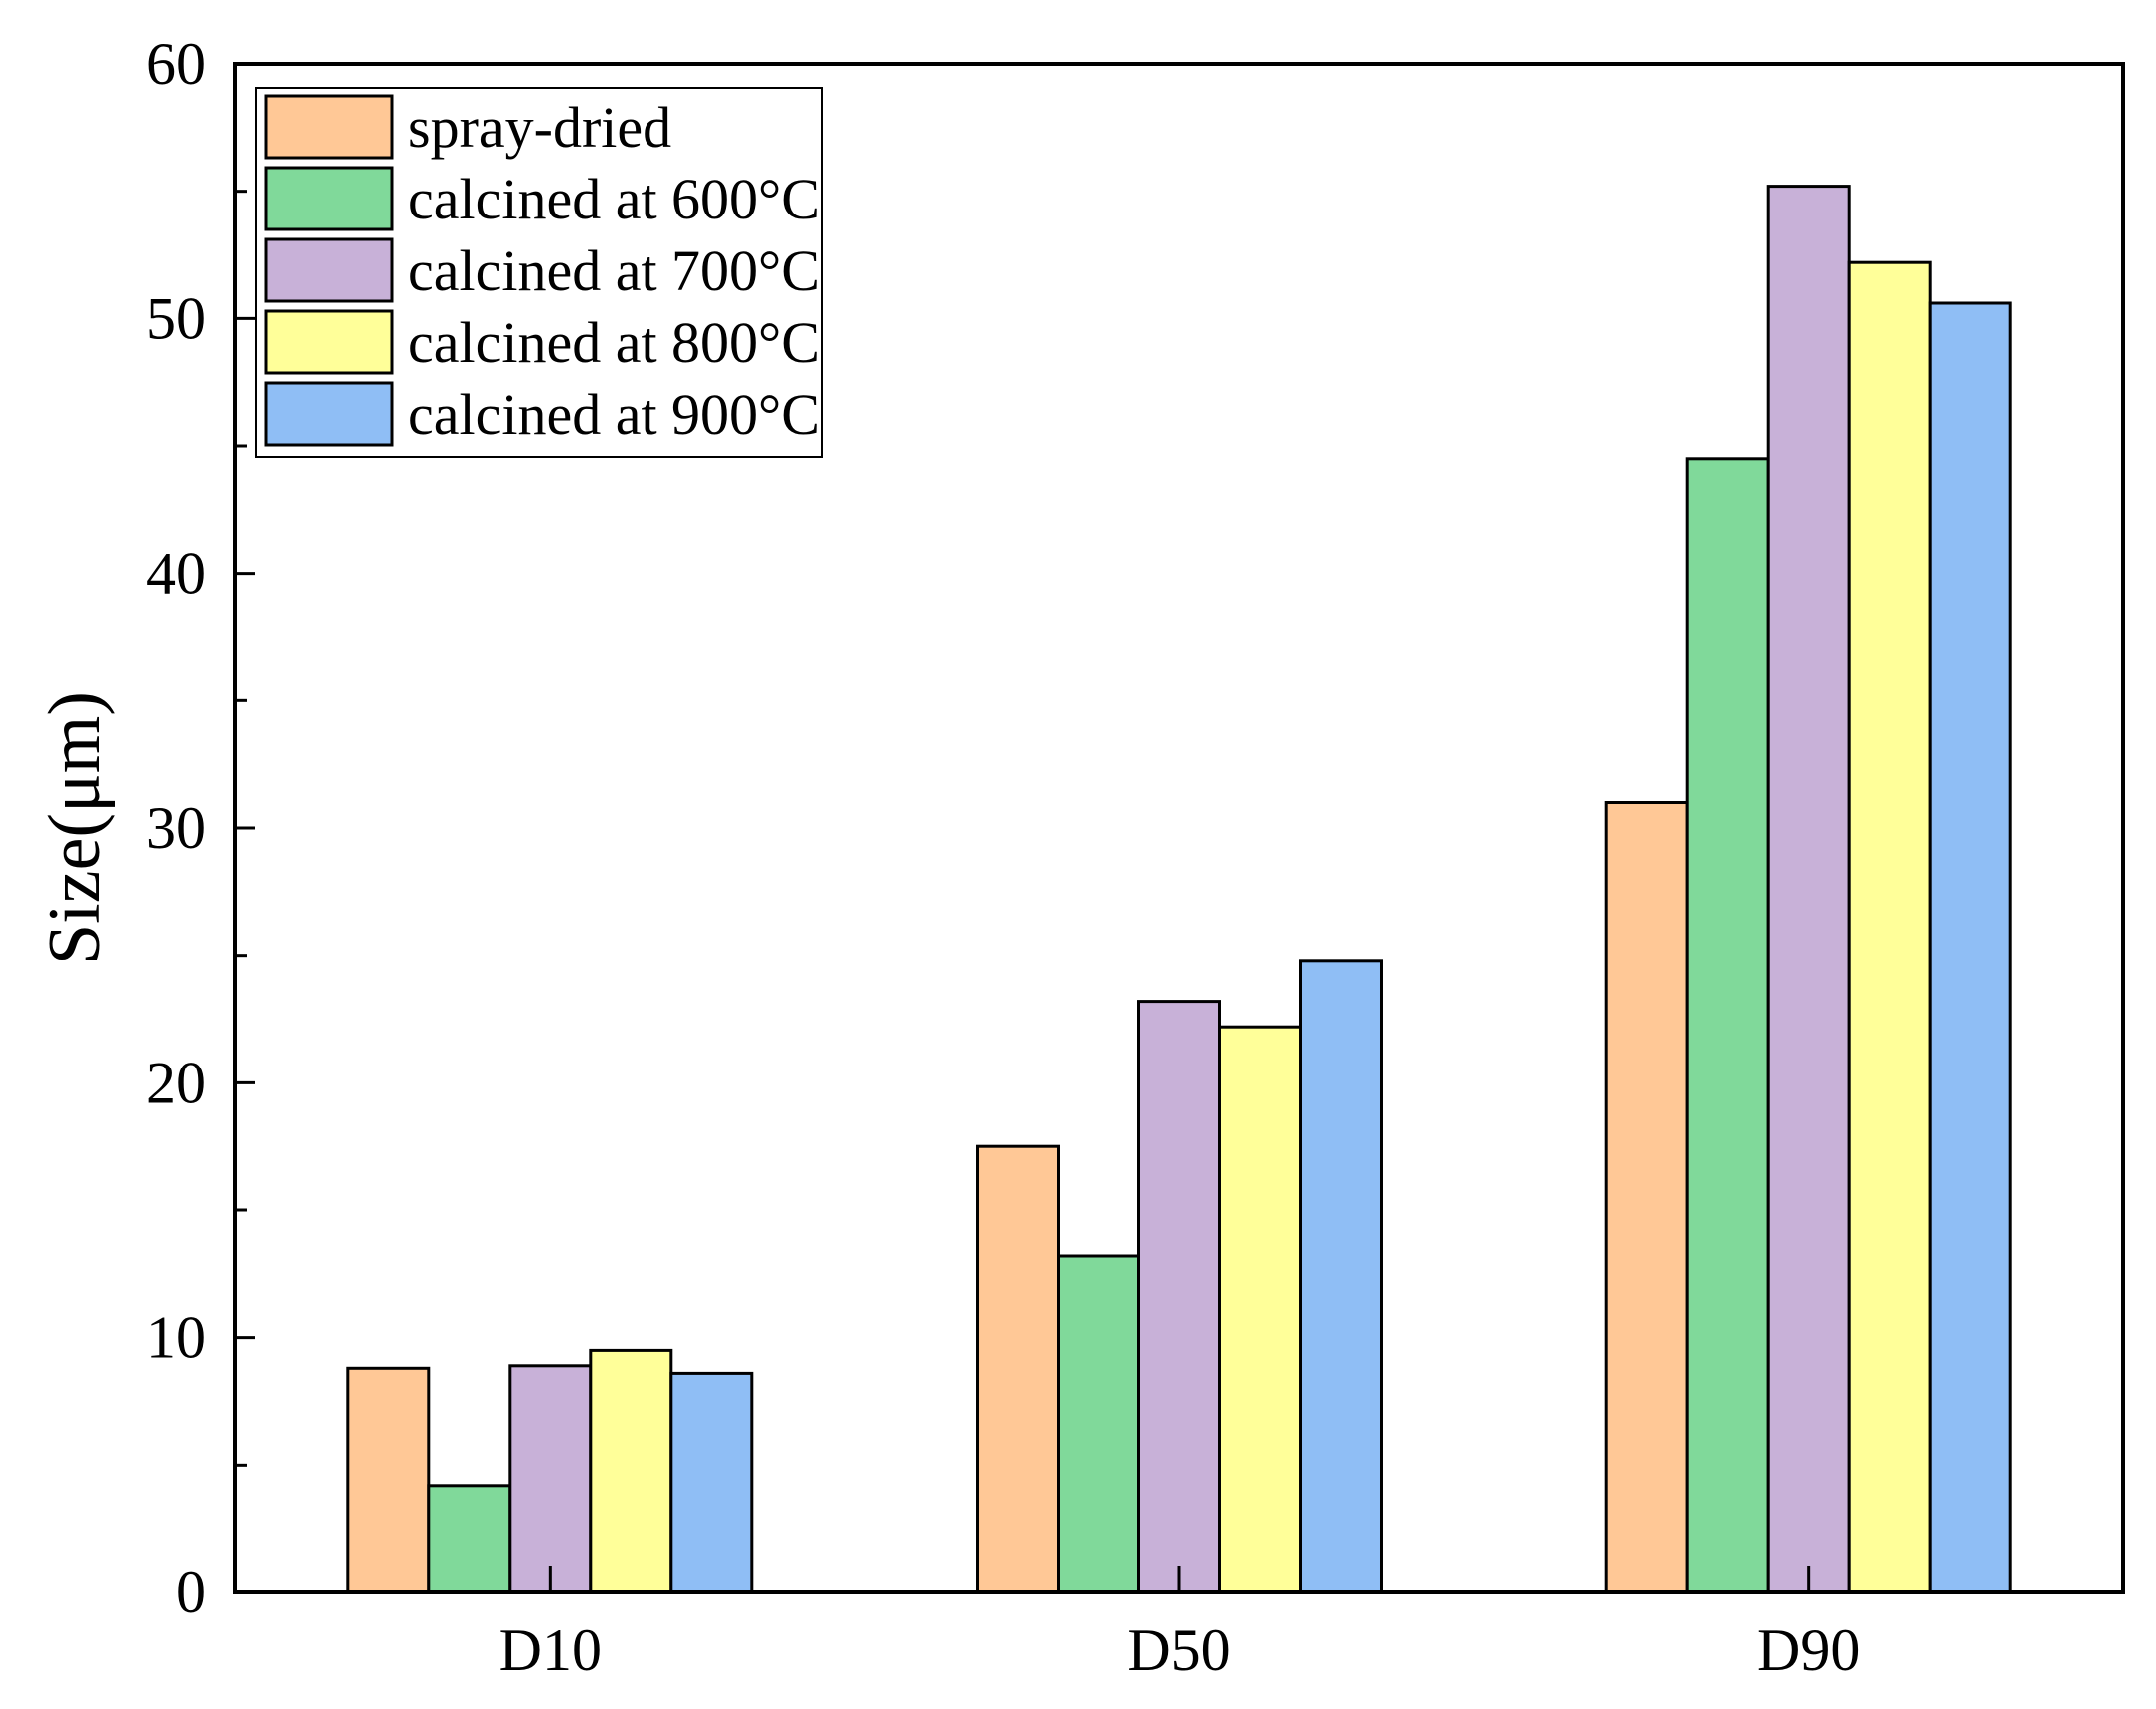  What do you see at coordinates (75, 828) in the screenshot?
I see `y-axis-title: Size(μm)` at bounding box center [75, 828].